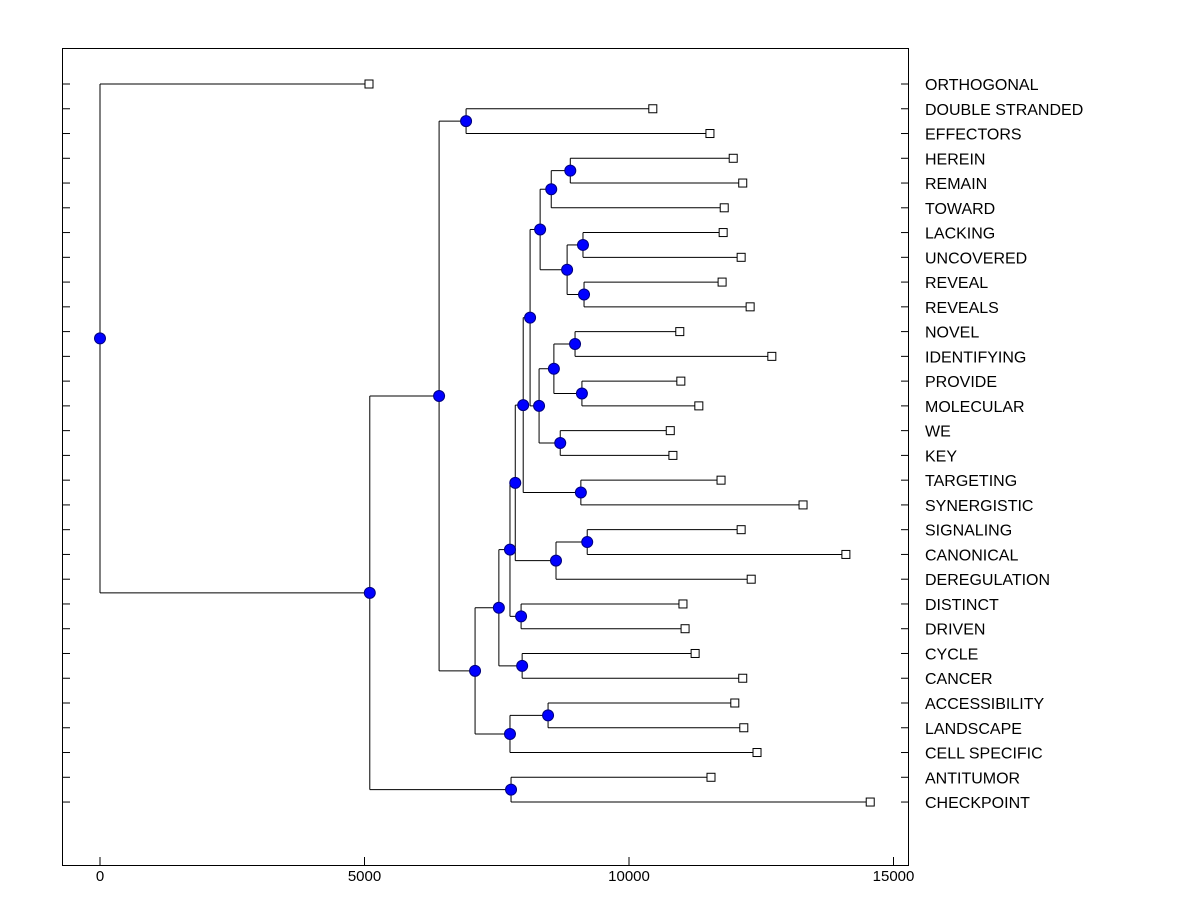 This screenshot has width=1200, height=900. What do you see at coordinates (955, 159) in the screenshot?
I see `leaf-label: HEREIN` at bounding box center [955, 159].